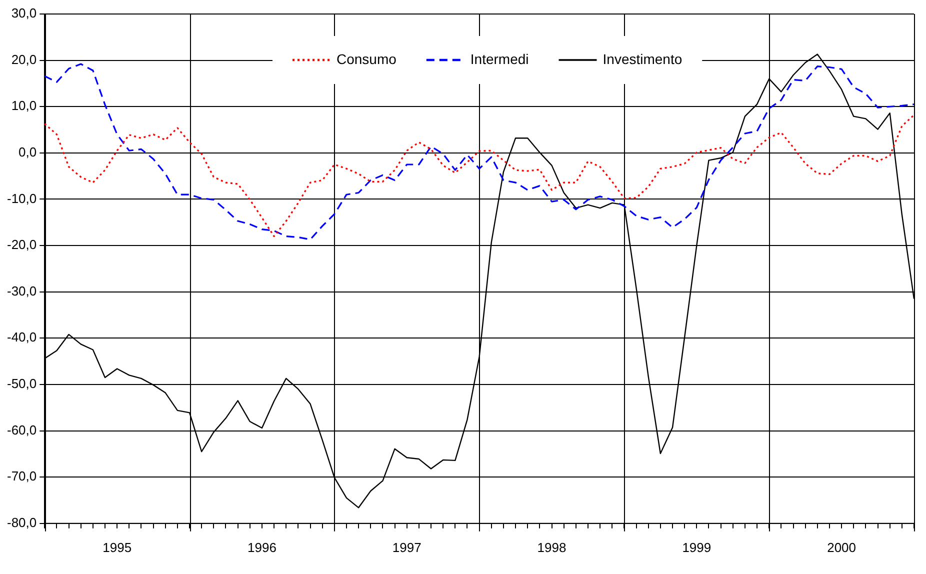 The width and height of the screenshot is (926, 574). I want to click on y-tick-label: 0,0, so click(27, 152).